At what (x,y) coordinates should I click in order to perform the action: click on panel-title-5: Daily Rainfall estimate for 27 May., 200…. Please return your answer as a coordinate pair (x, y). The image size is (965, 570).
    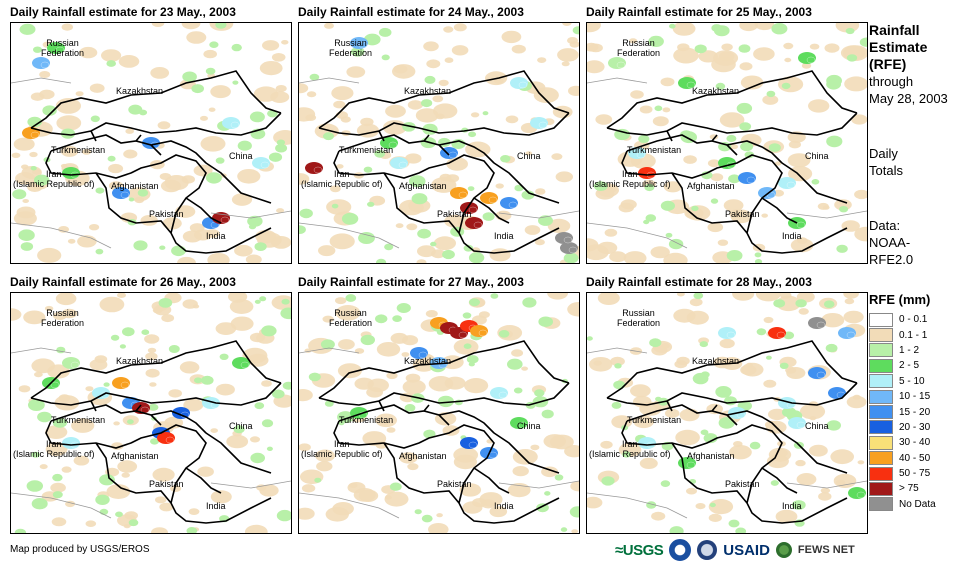
    Looking at the image, I should click on (411, 282).